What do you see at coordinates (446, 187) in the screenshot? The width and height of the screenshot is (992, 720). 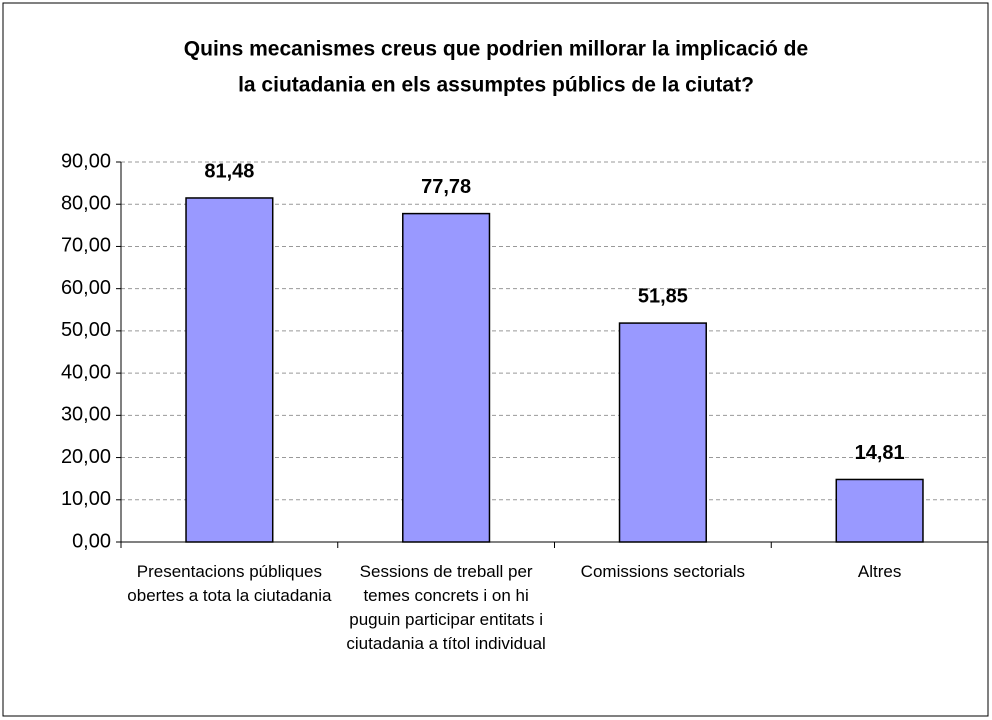 I see `data-label: 77,78` at bounding box center [446, 187].